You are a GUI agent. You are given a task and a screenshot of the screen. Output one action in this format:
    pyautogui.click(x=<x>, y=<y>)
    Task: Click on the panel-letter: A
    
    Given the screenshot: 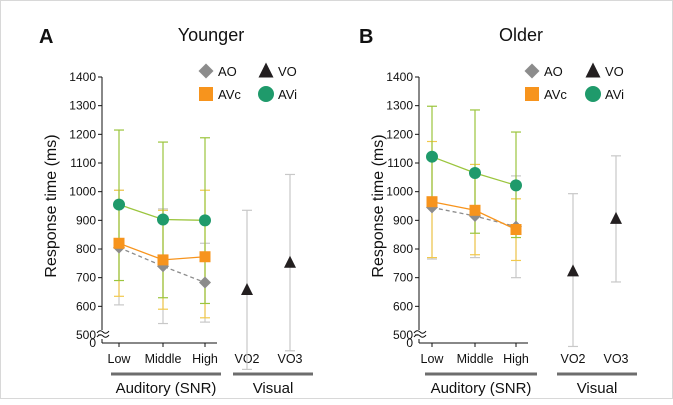 What is the action you would take?
    pyautogui.click(x=46, y=37)
    